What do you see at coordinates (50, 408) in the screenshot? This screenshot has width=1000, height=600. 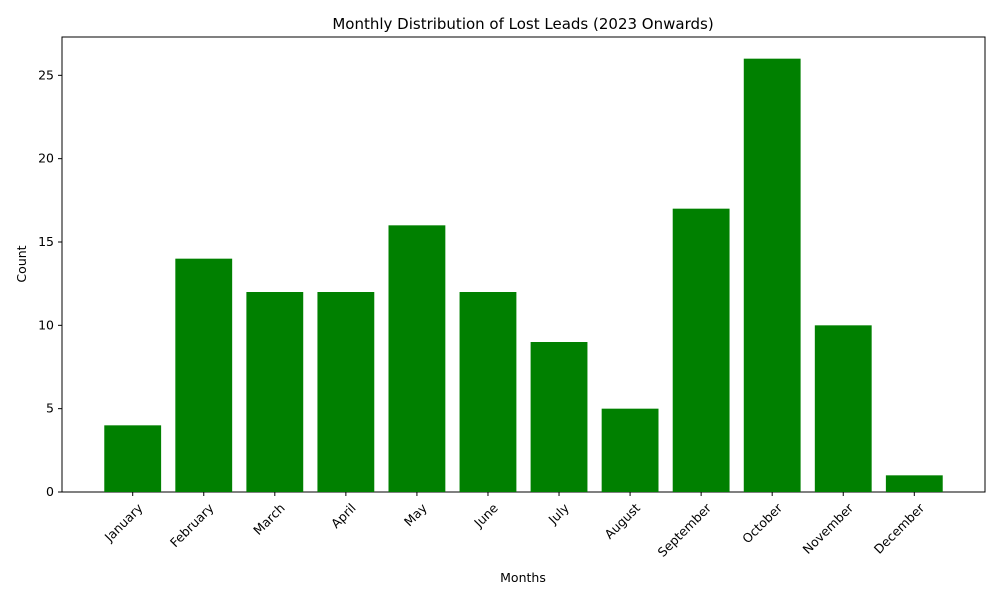 I see `y-tick-label: 5` at bounding box center [50, 408].